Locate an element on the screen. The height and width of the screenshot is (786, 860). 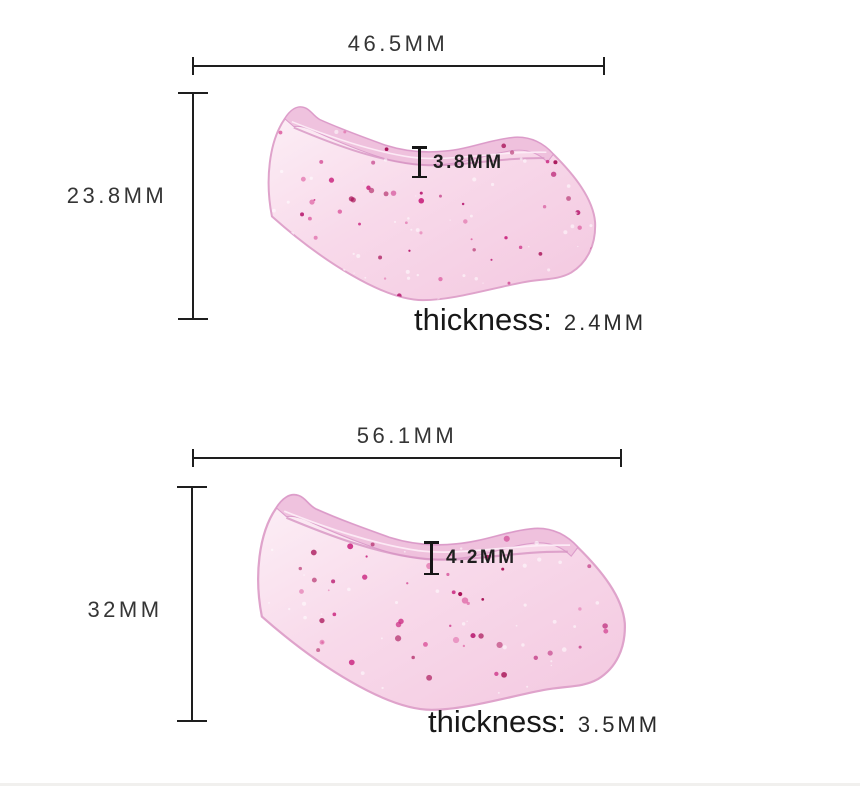
notch-measure-large is located at coordinates (431, 558).